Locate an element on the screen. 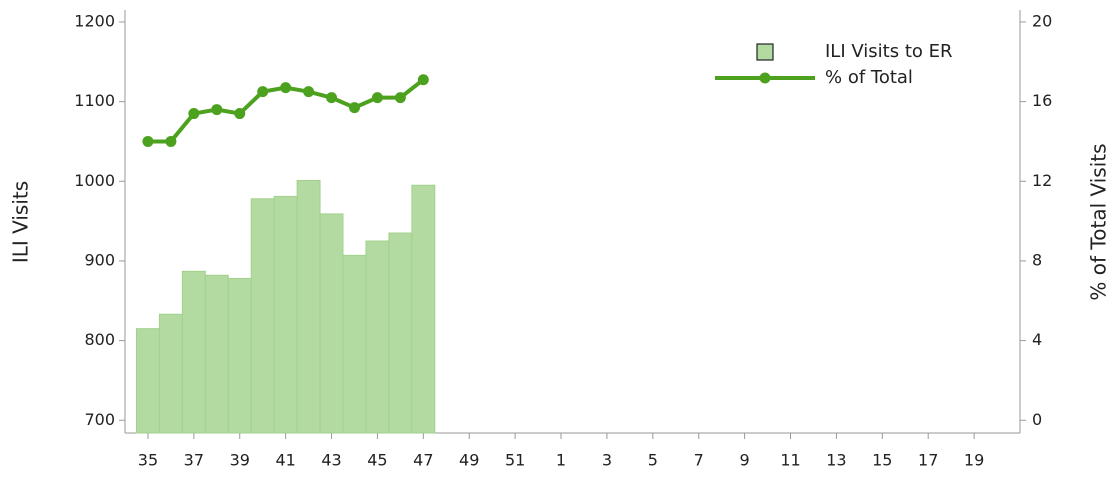  x-tick-label: 43 is located at coordinates (331, 460).